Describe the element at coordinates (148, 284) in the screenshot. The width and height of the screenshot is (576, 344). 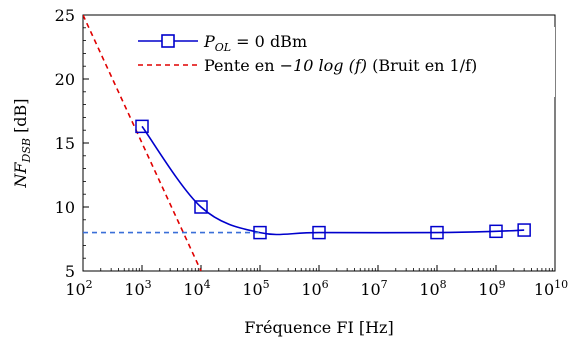
I see `x-tick-label-exponent: 3` at that location.